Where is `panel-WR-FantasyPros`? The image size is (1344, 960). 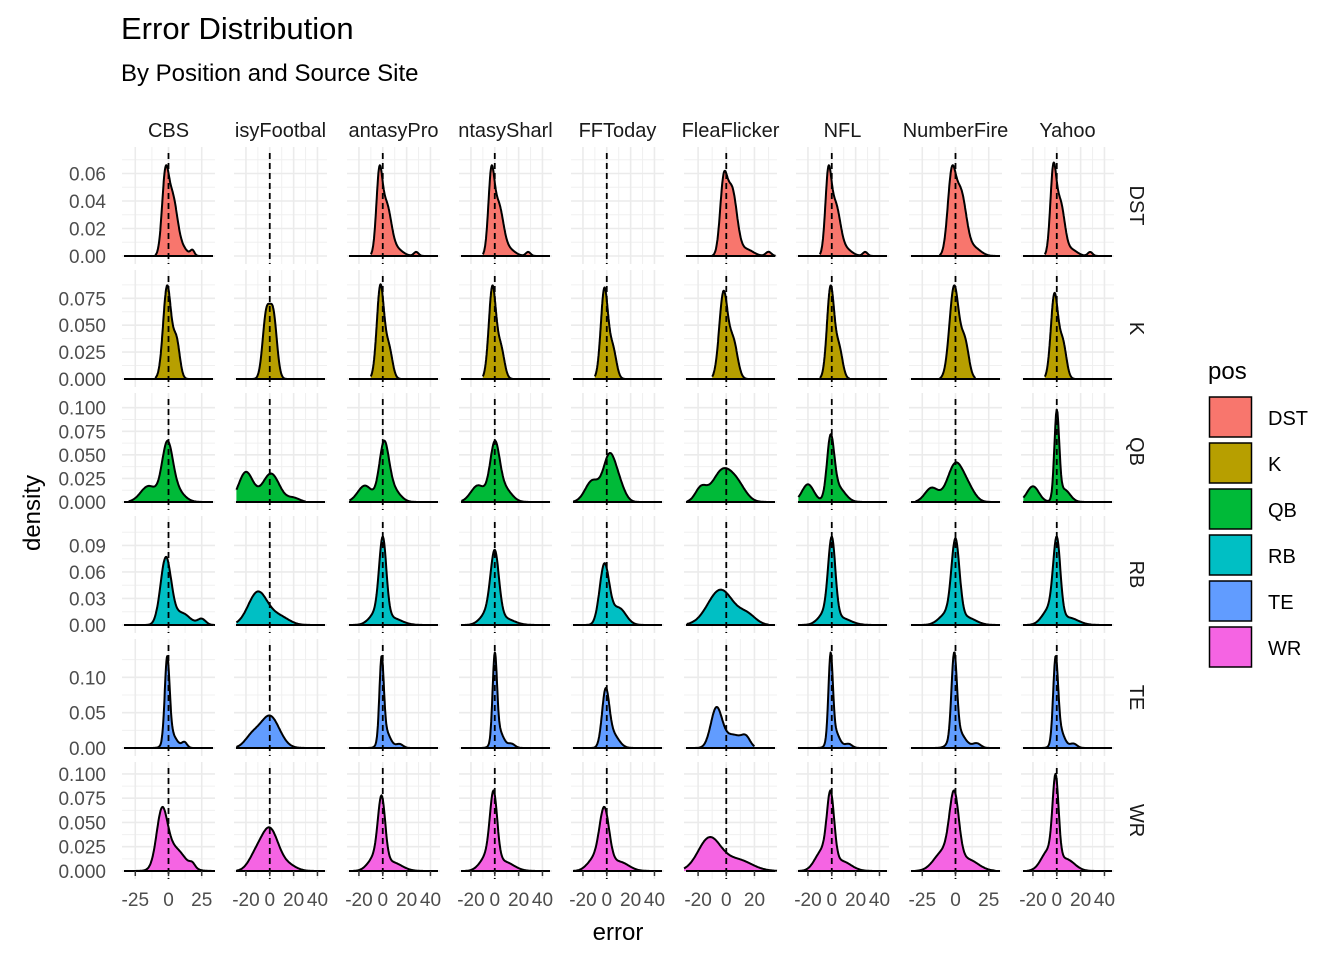 panel-WR-FantasyPros is located at coordinates (393, 820).